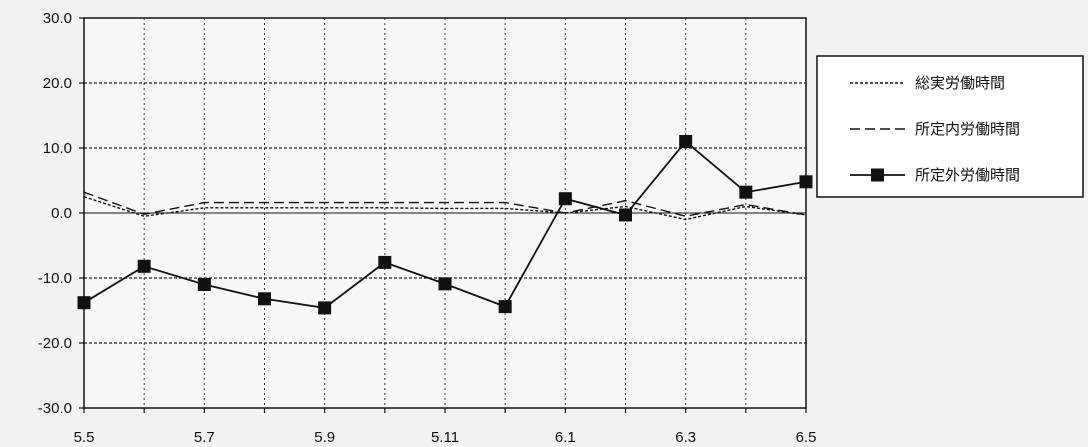  What do you see at coordinates (57, 83) in the screenshot?
I see `y-tick-label: 20.0` at bounding box center [57, 83].